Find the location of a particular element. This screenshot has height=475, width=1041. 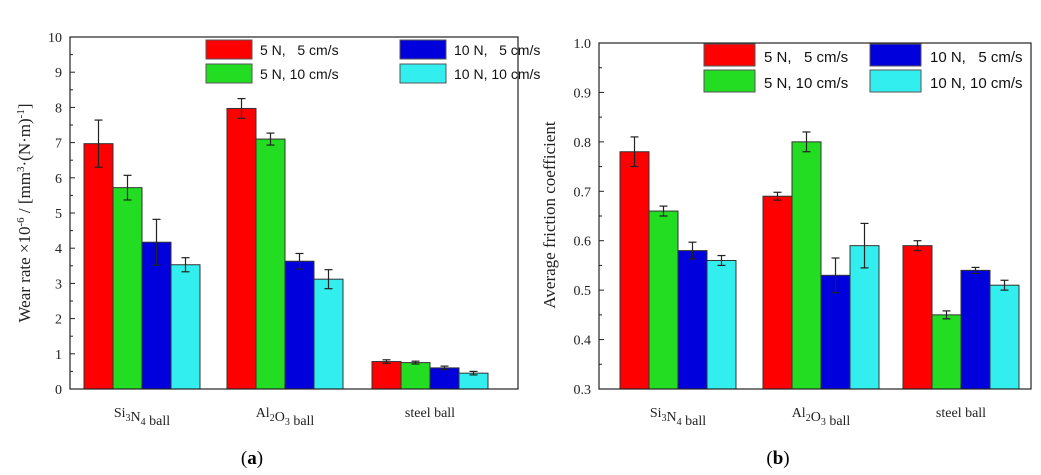

chart-a-ylabel: Wear rate ×10-6 / [mm3·(N·m)-1] is located at coordinates (24, 212).